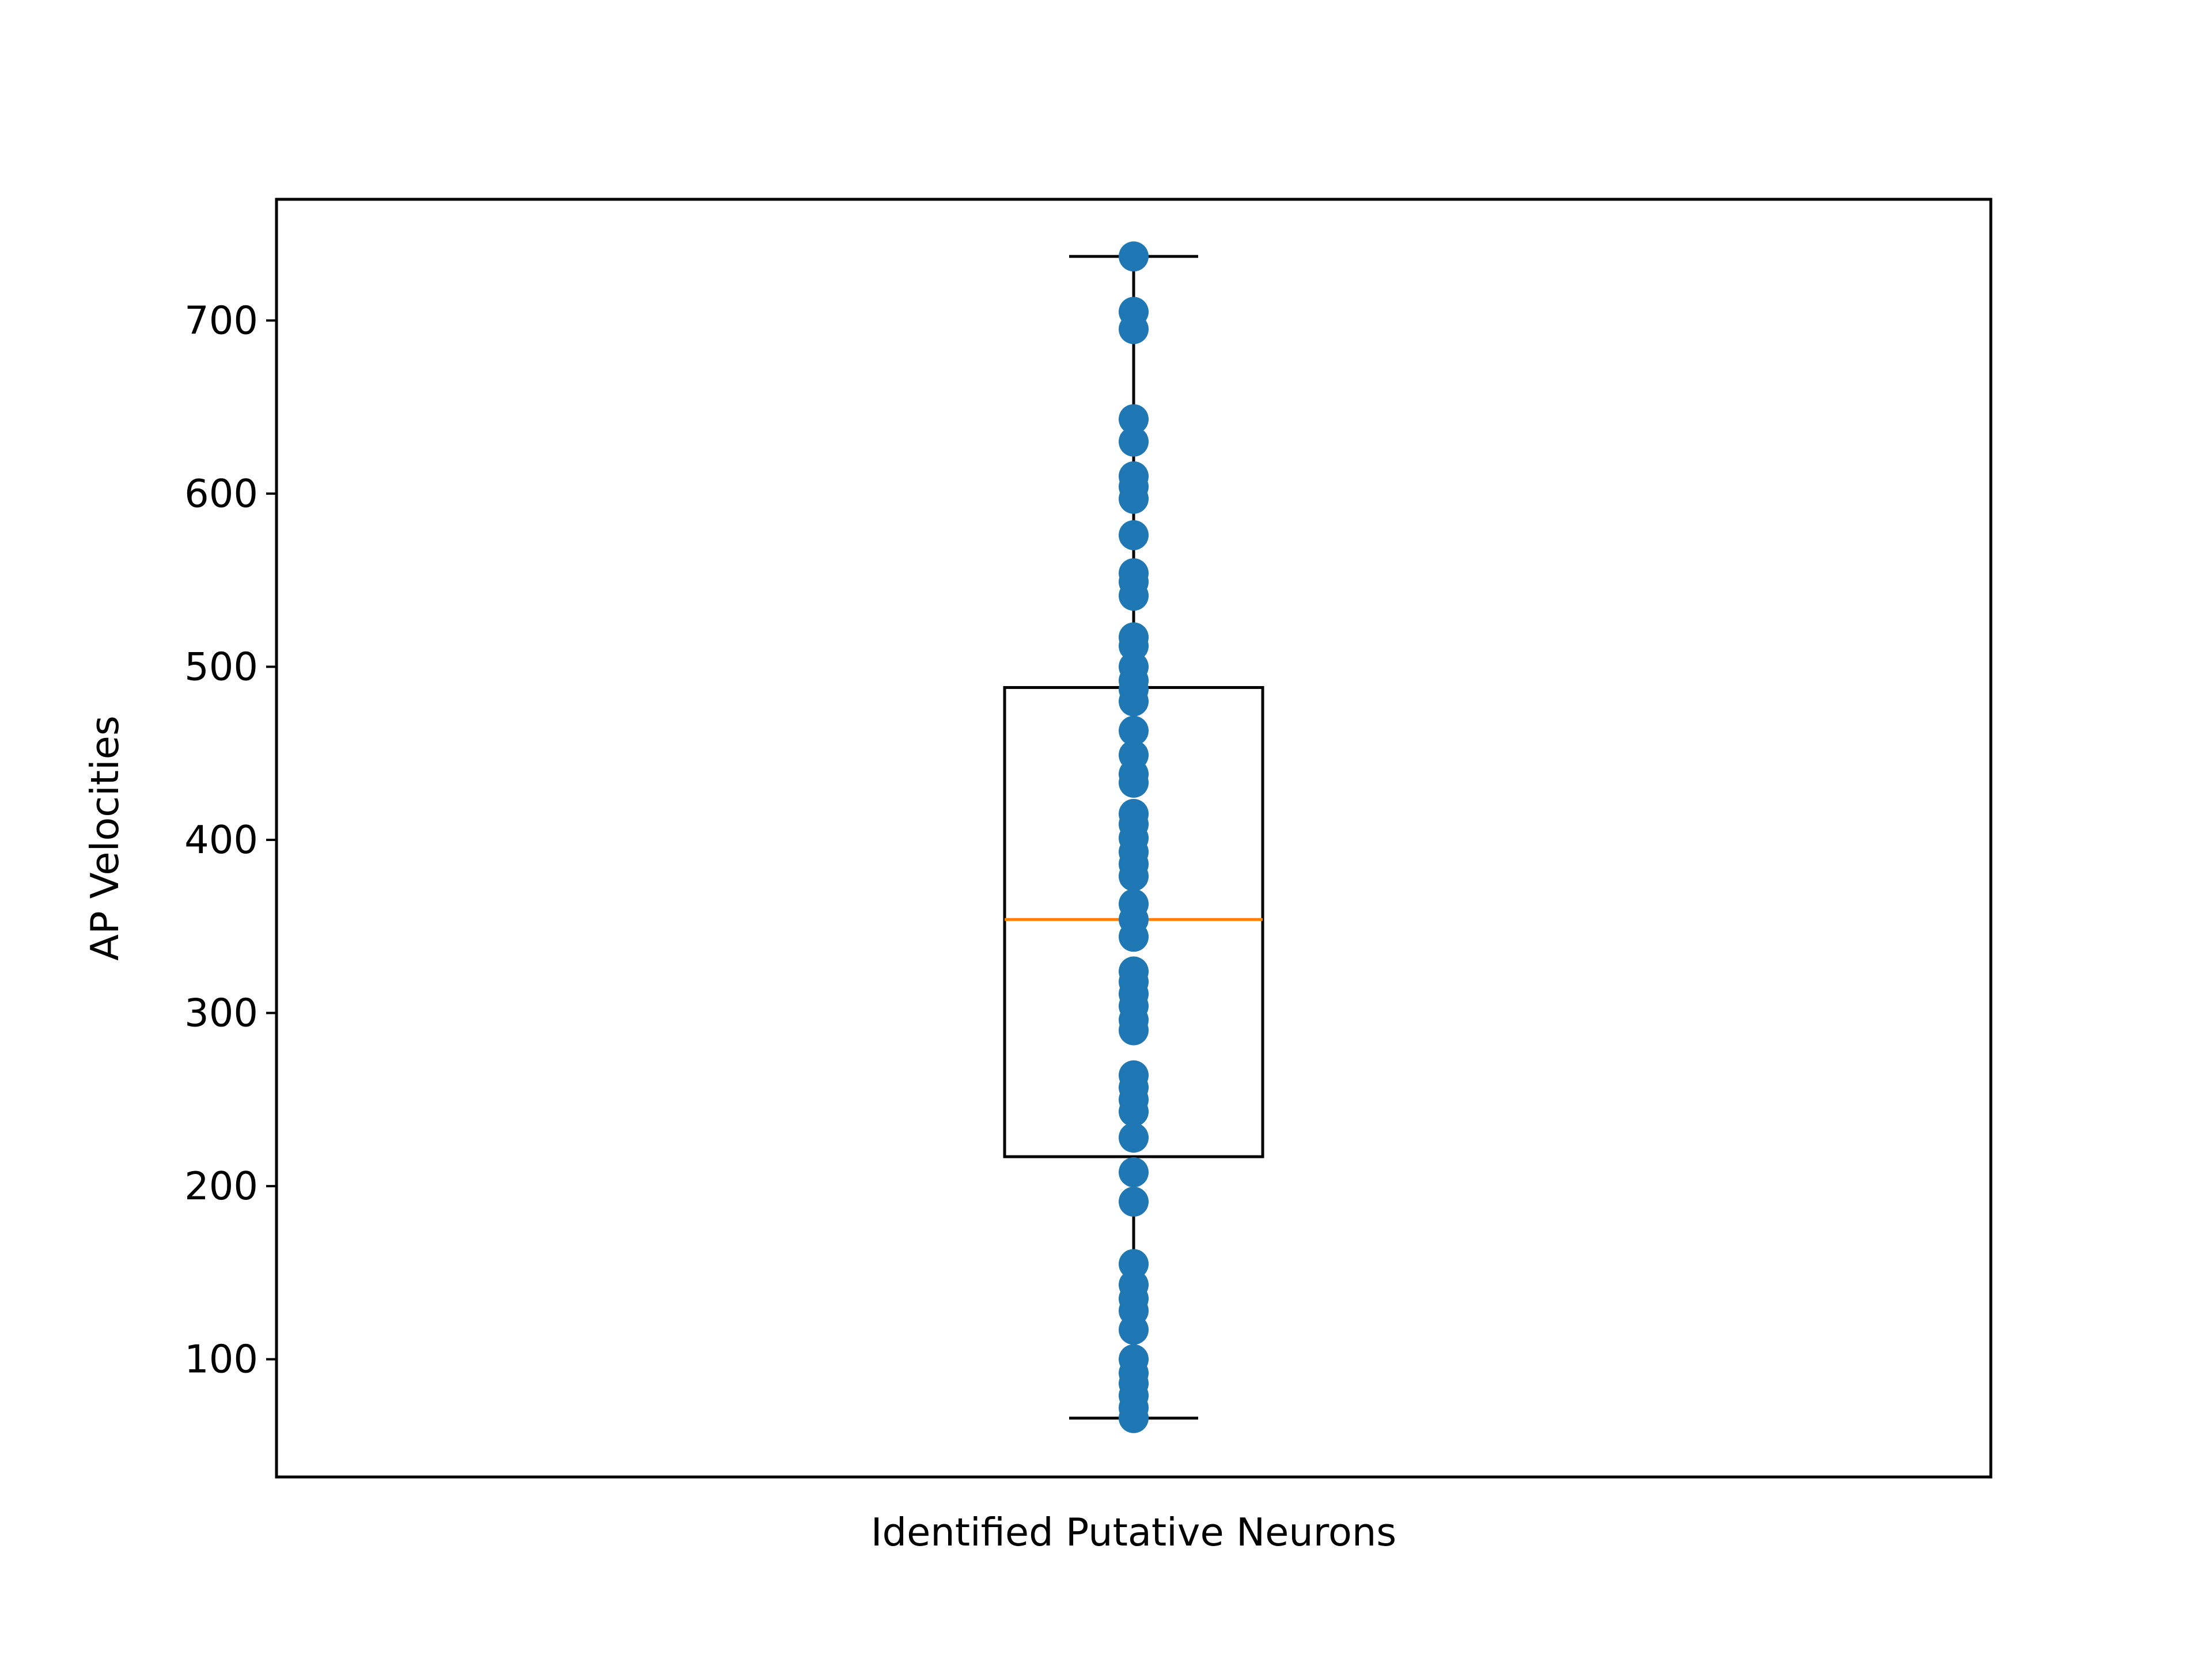 The height and width of the screenshot is (1659, 2212). What do you see at coordinates (221, 1186) in the screenshot?
I see `y-tick-label: 200` at bounding box center [221, 1186].